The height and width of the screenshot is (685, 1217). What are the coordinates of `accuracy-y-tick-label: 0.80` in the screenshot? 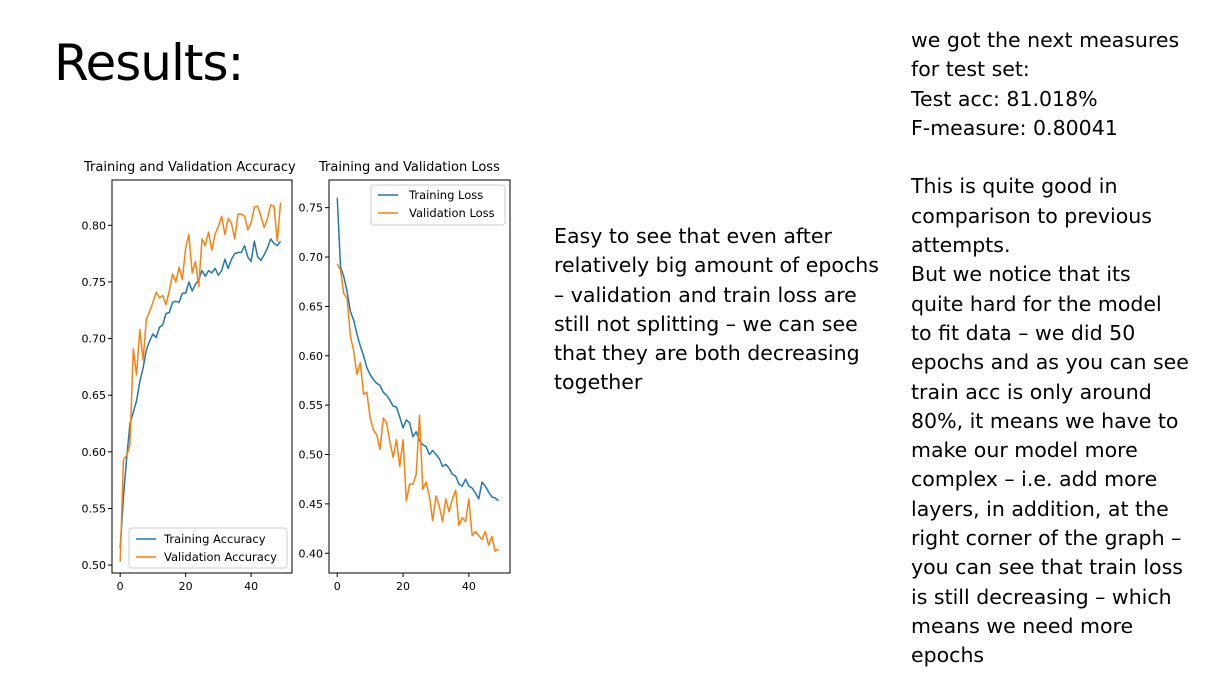 It's located at (94, 225).